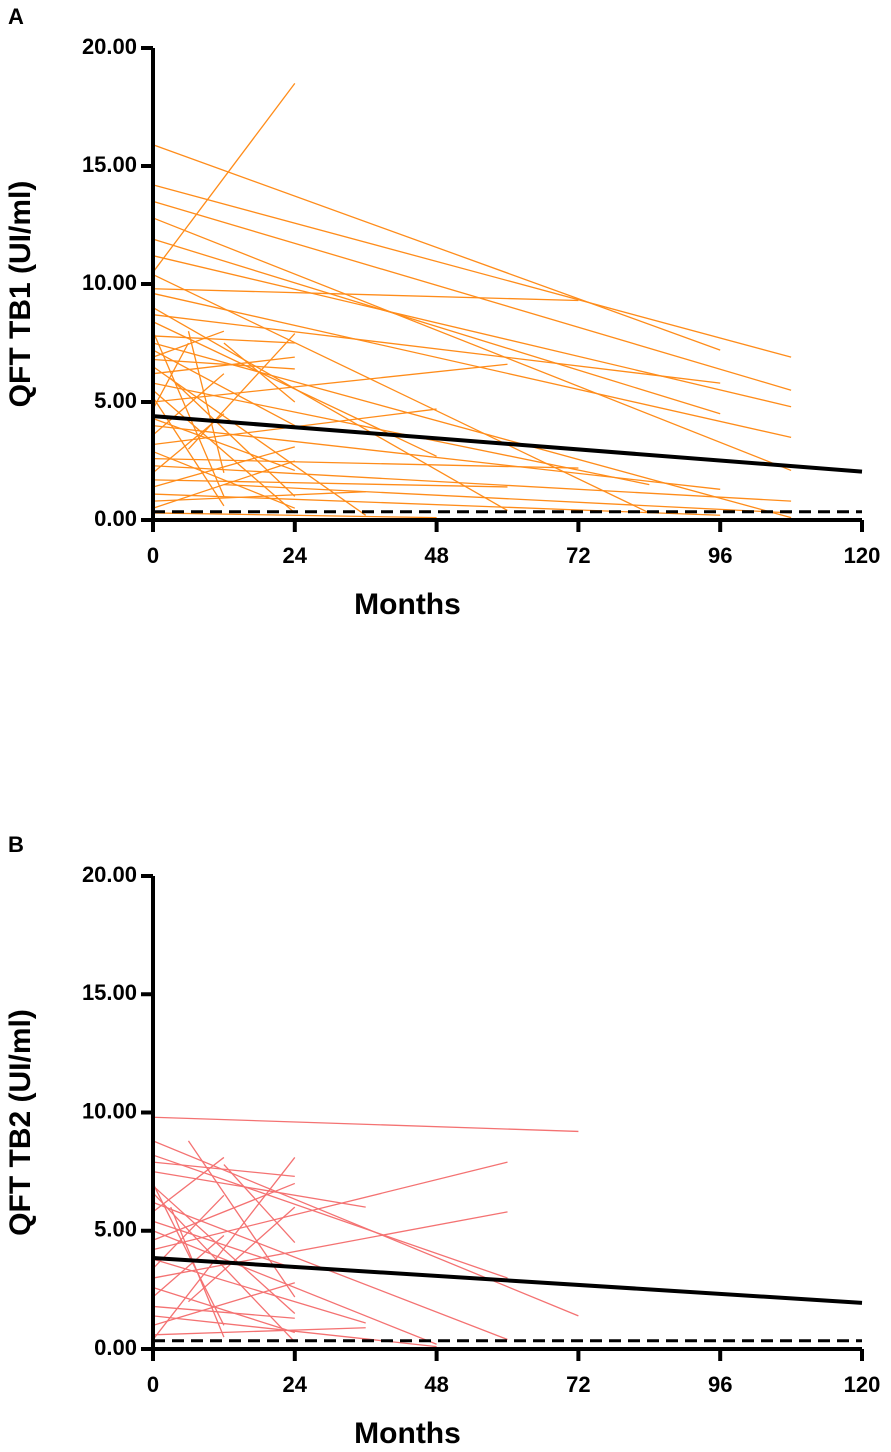 The width and height of the screenshot is (891, 1452). What do you see at coordinates (16, 16) in the screenshot?
I see `panel-label: A` at bounding box center [16, 16].